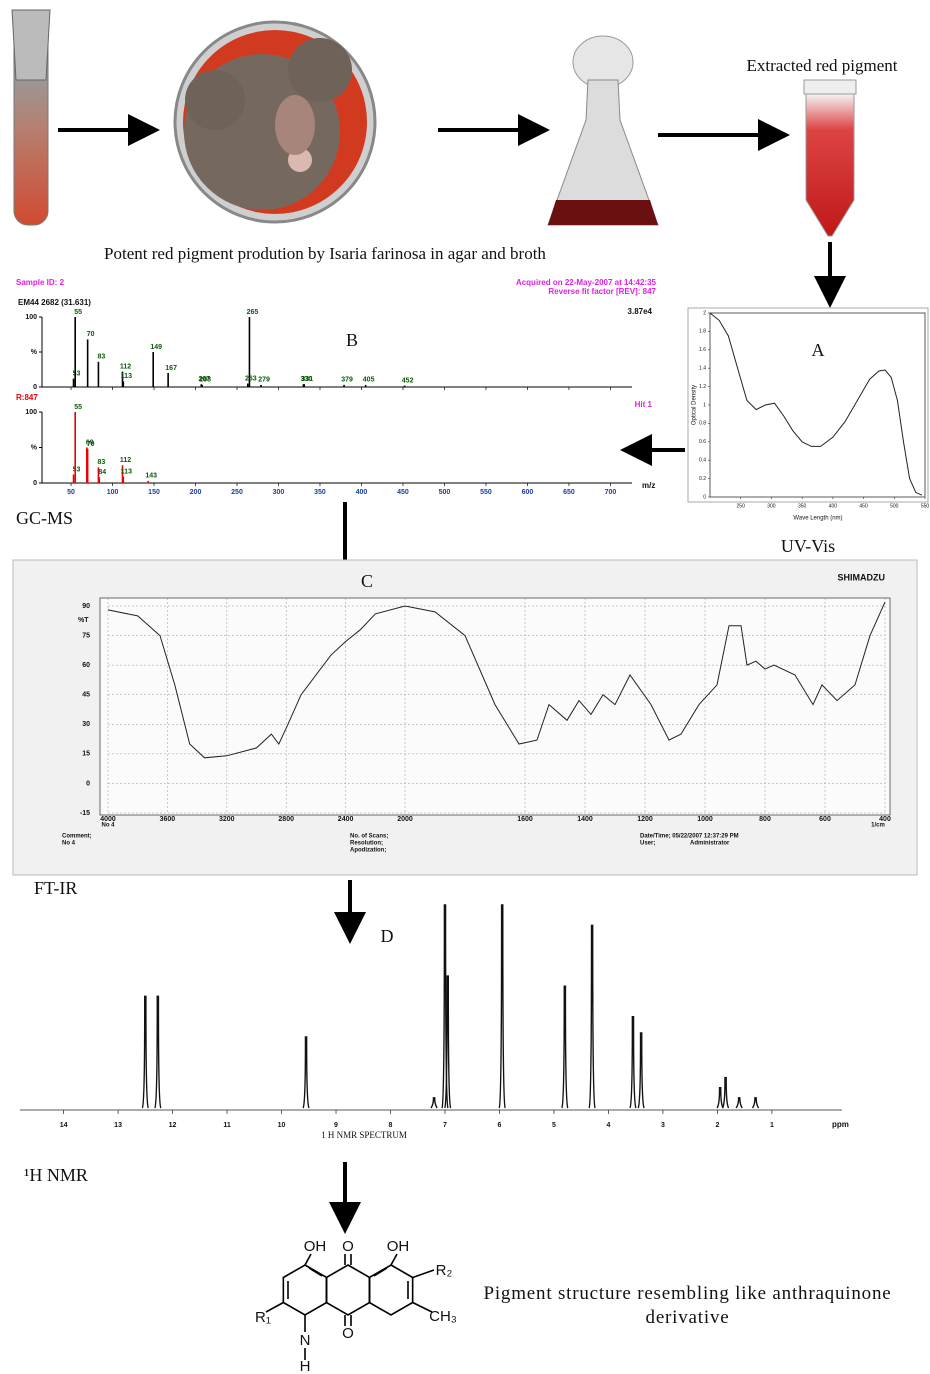 Image resolution: width=930 pixels, height=1374 pixels. Describe the element at coordinates (77, 837) in the screenshot. I see `comment: Comment;` at that location.